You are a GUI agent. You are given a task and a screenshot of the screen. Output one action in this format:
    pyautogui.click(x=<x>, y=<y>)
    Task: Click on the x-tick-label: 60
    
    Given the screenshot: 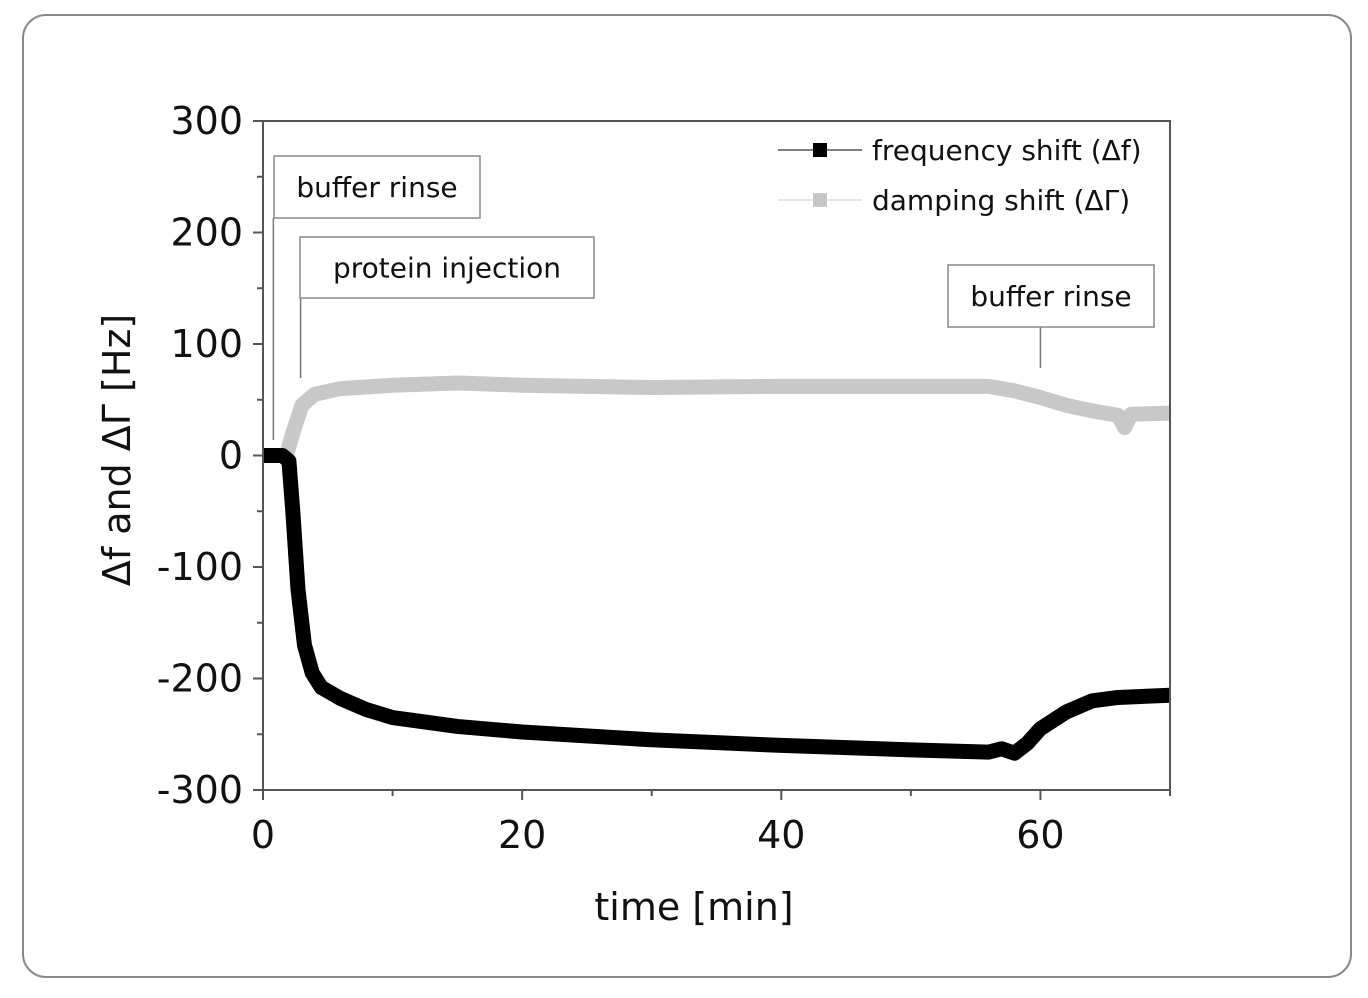 What is the action you would take?
    pyautogui.click(x=1040, y=835)
    